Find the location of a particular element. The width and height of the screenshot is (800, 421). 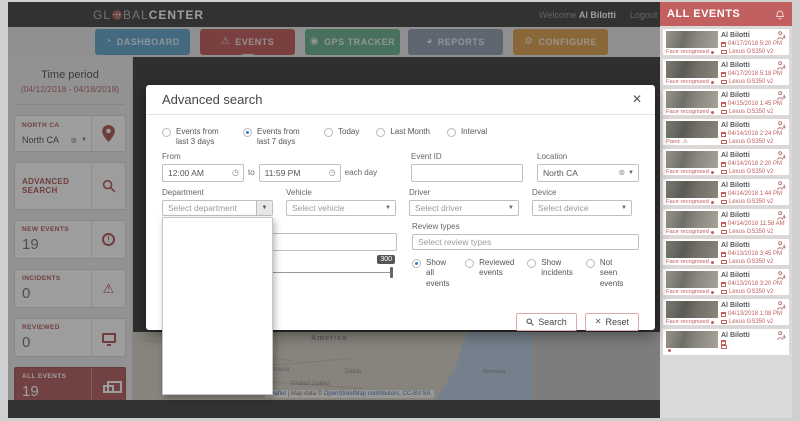

nav-button: ⚙ CONFIGURE is located at coordinates (560, 42).